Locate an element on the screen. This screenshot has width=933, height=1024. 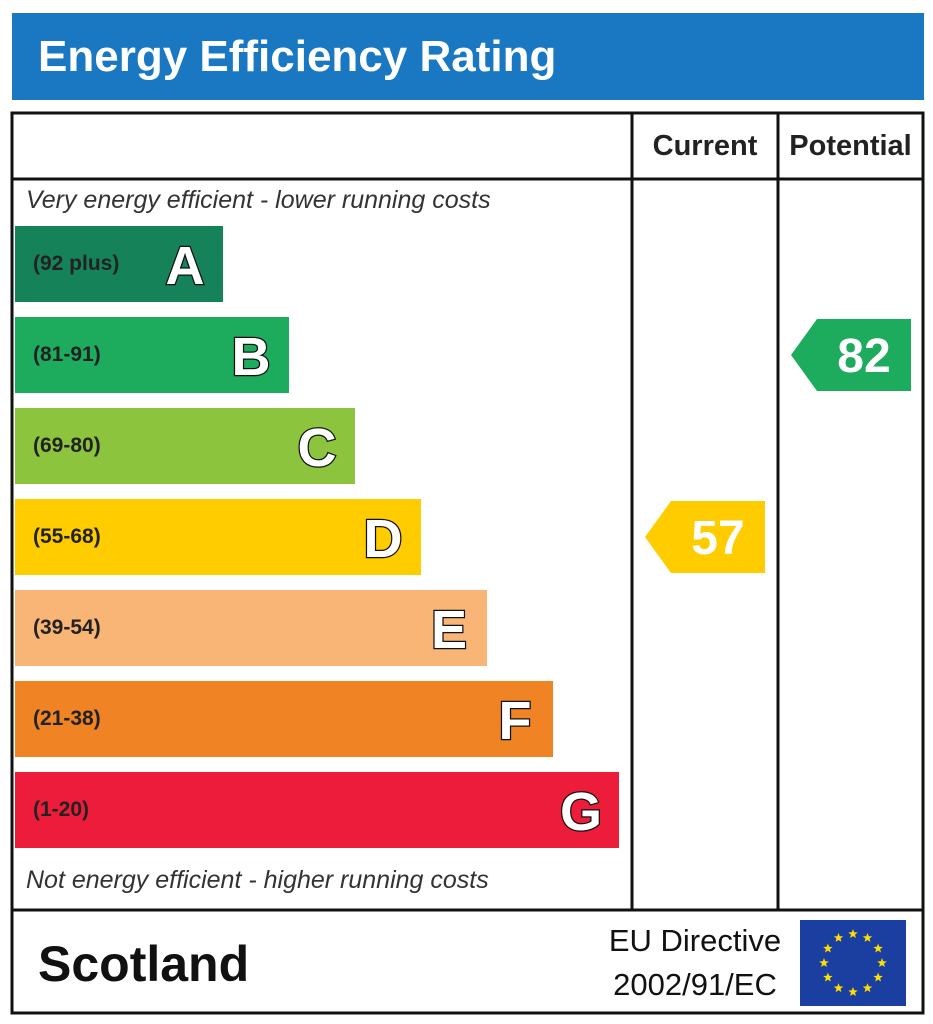
eu-flag-icon is located at coordinates (853, 963).